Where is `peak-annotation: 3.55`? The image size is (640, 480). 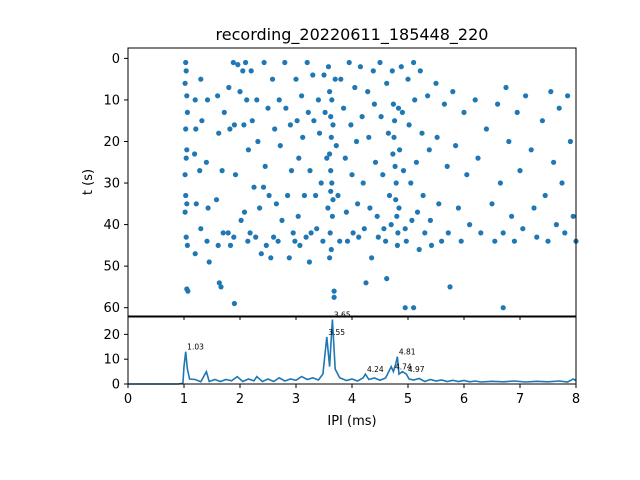 peak-annotation: 3.55 is located at coordinates (336, 332).